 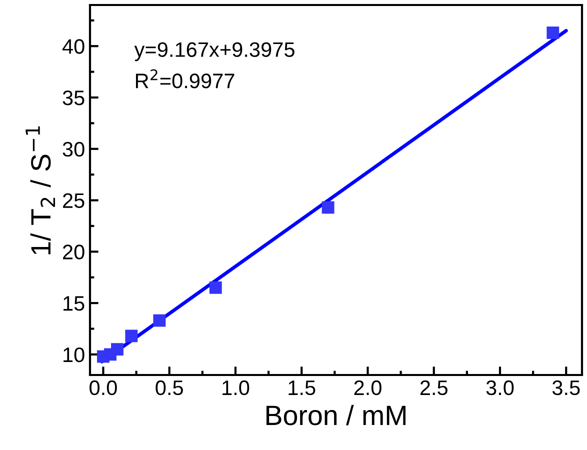 I want to click on annotation: y=9.167x+9.3975, so click(x=214, y=52).